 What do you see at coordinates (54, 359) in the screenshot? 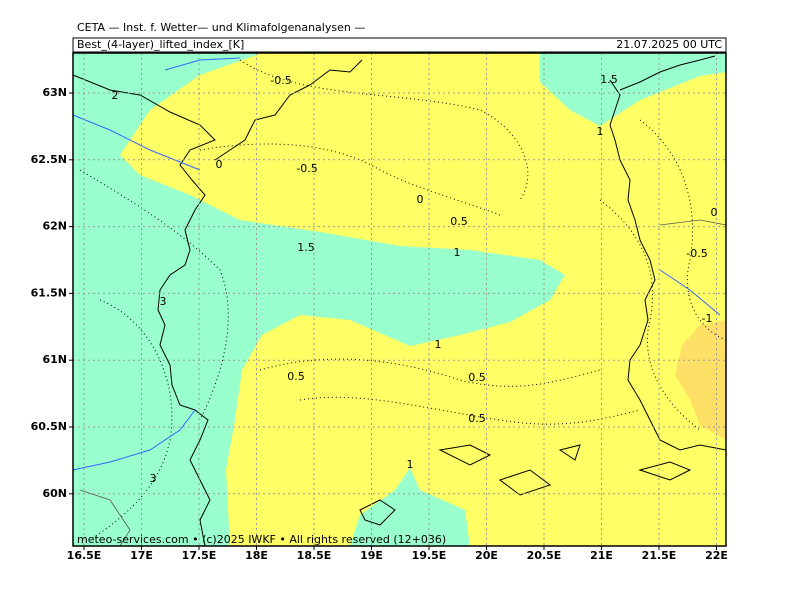
I see `y-tick-label: 61N` at bounding box center [54, 359].